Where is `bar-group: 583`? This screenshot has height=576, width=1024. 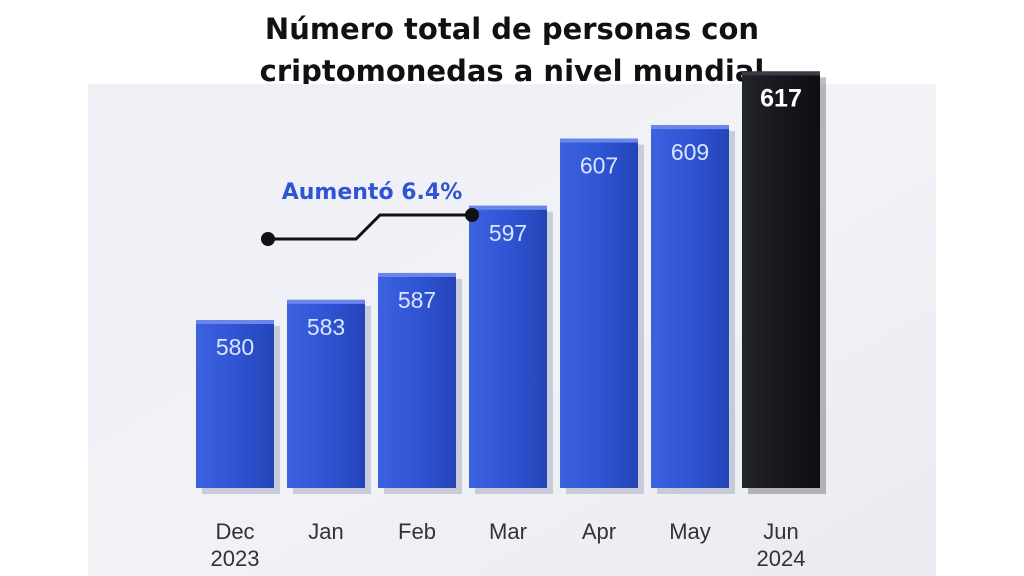 bar-group: 583 is located at coordinates (329, 396).